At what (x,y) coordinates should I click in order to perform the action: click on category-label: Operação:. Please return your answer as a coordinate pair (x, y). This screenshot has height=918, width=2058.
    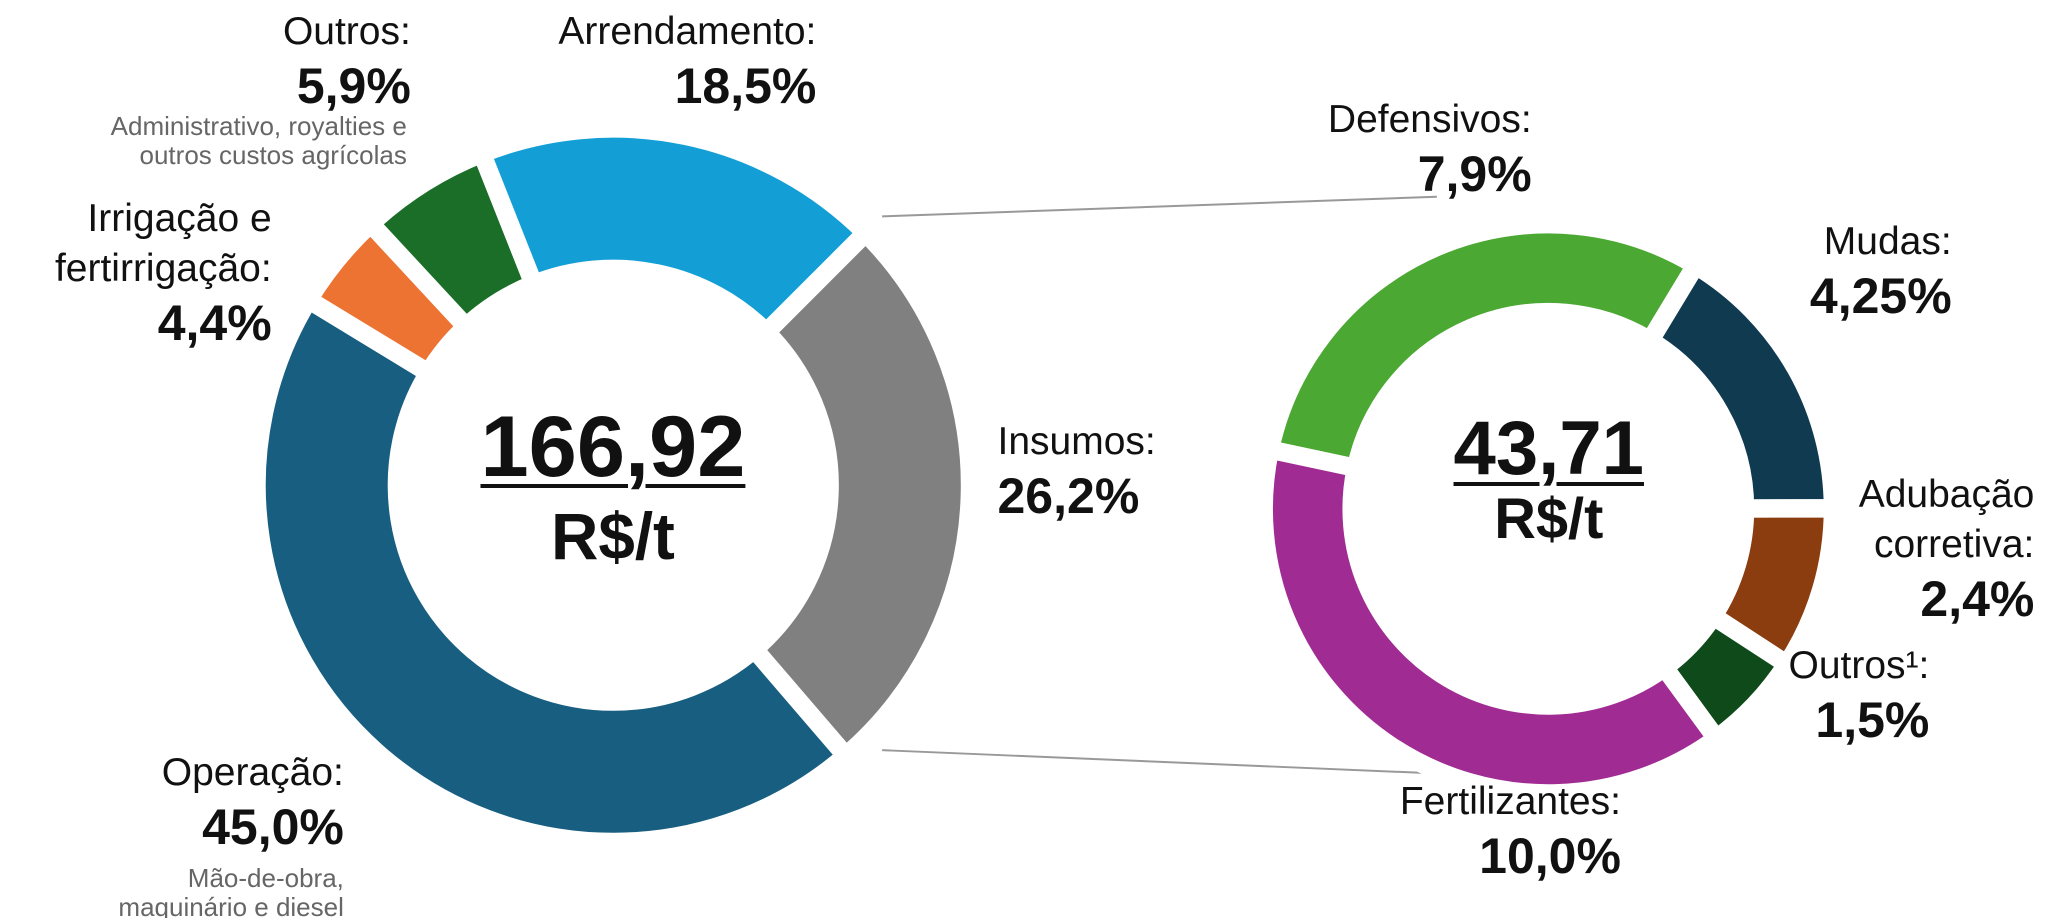
    Looking at the image, I should click on (252, 773).